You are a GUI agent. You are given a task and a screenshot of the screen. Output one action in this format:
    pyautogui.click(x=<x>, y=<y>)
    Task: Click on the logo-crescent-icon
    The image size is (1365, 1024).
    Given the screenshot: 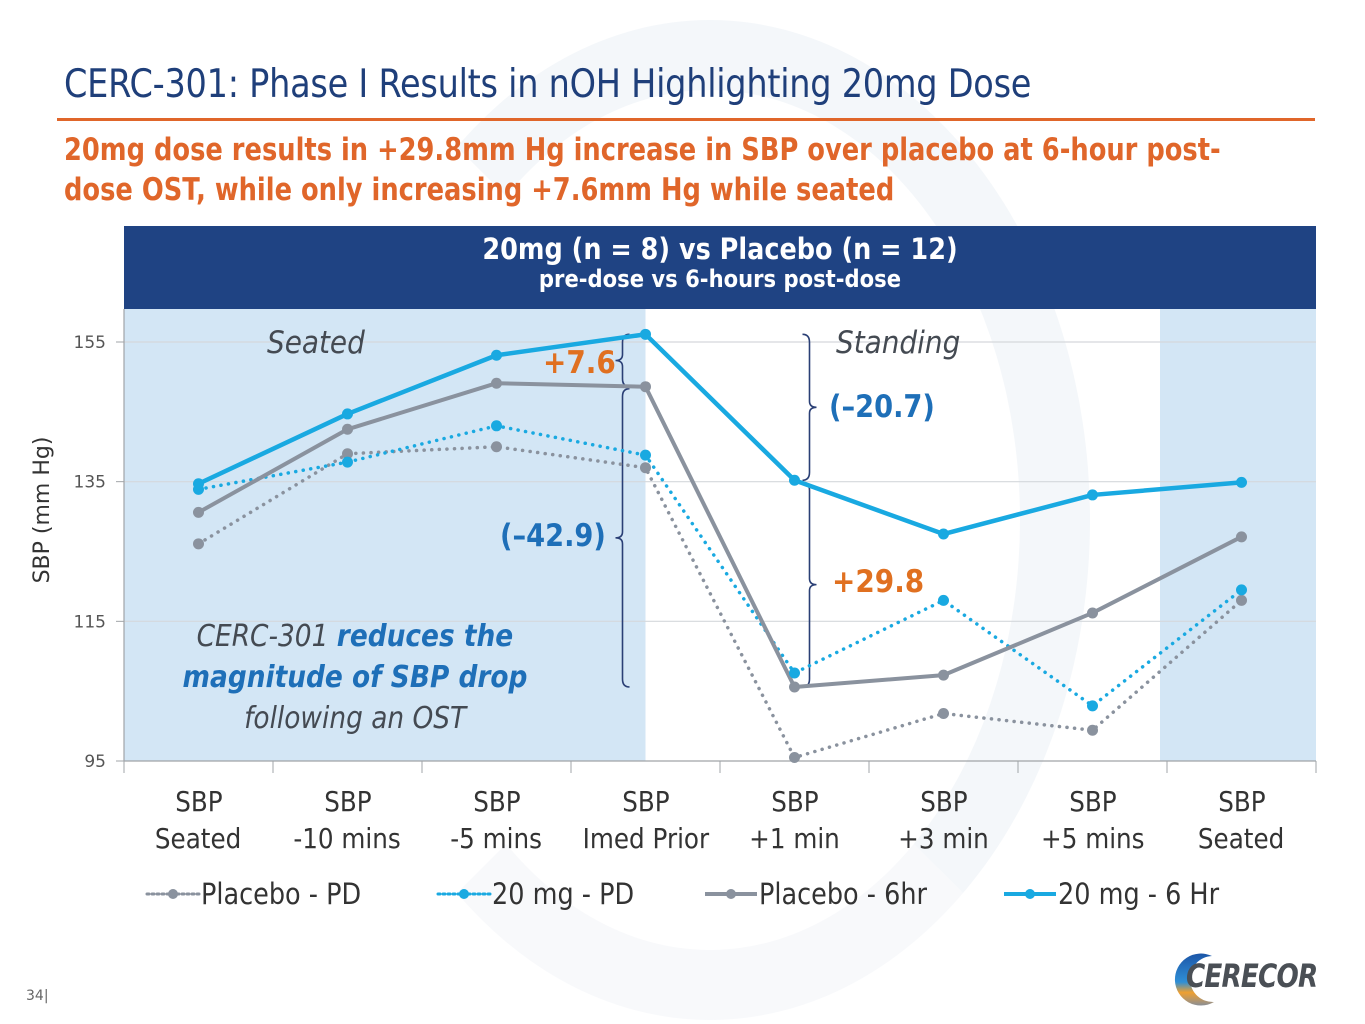 What is the action you would take?
    pyautogui.click(x=1194, y=979)
    